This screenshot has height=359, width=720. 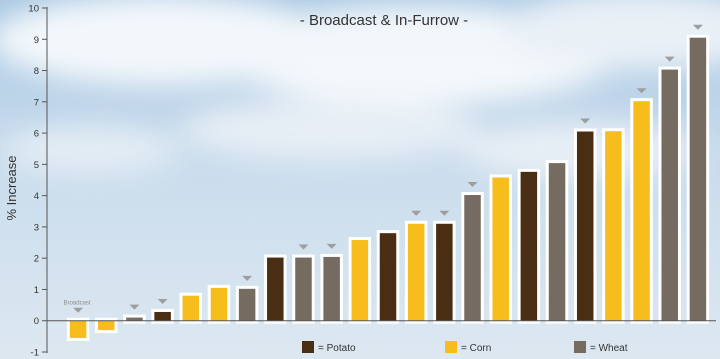 What do you see at coordinates (36, 259) in the screenshot?
I see `y-tick-label: 2` at bounding box center [36, 259].